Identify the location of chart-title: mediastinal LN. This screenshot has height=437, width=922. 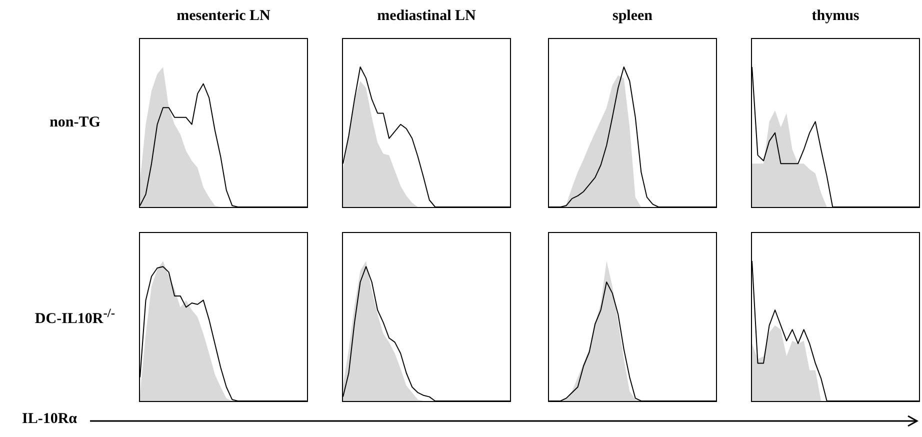
(426, 16).